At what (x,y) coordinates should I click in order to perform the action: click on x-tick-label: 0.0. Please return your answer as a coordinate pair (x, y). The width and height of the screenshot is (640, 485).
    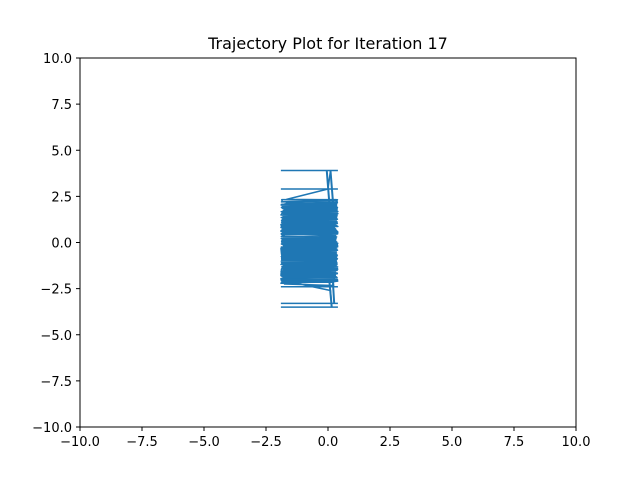
    Looking at the image, I should click on (328, 442).